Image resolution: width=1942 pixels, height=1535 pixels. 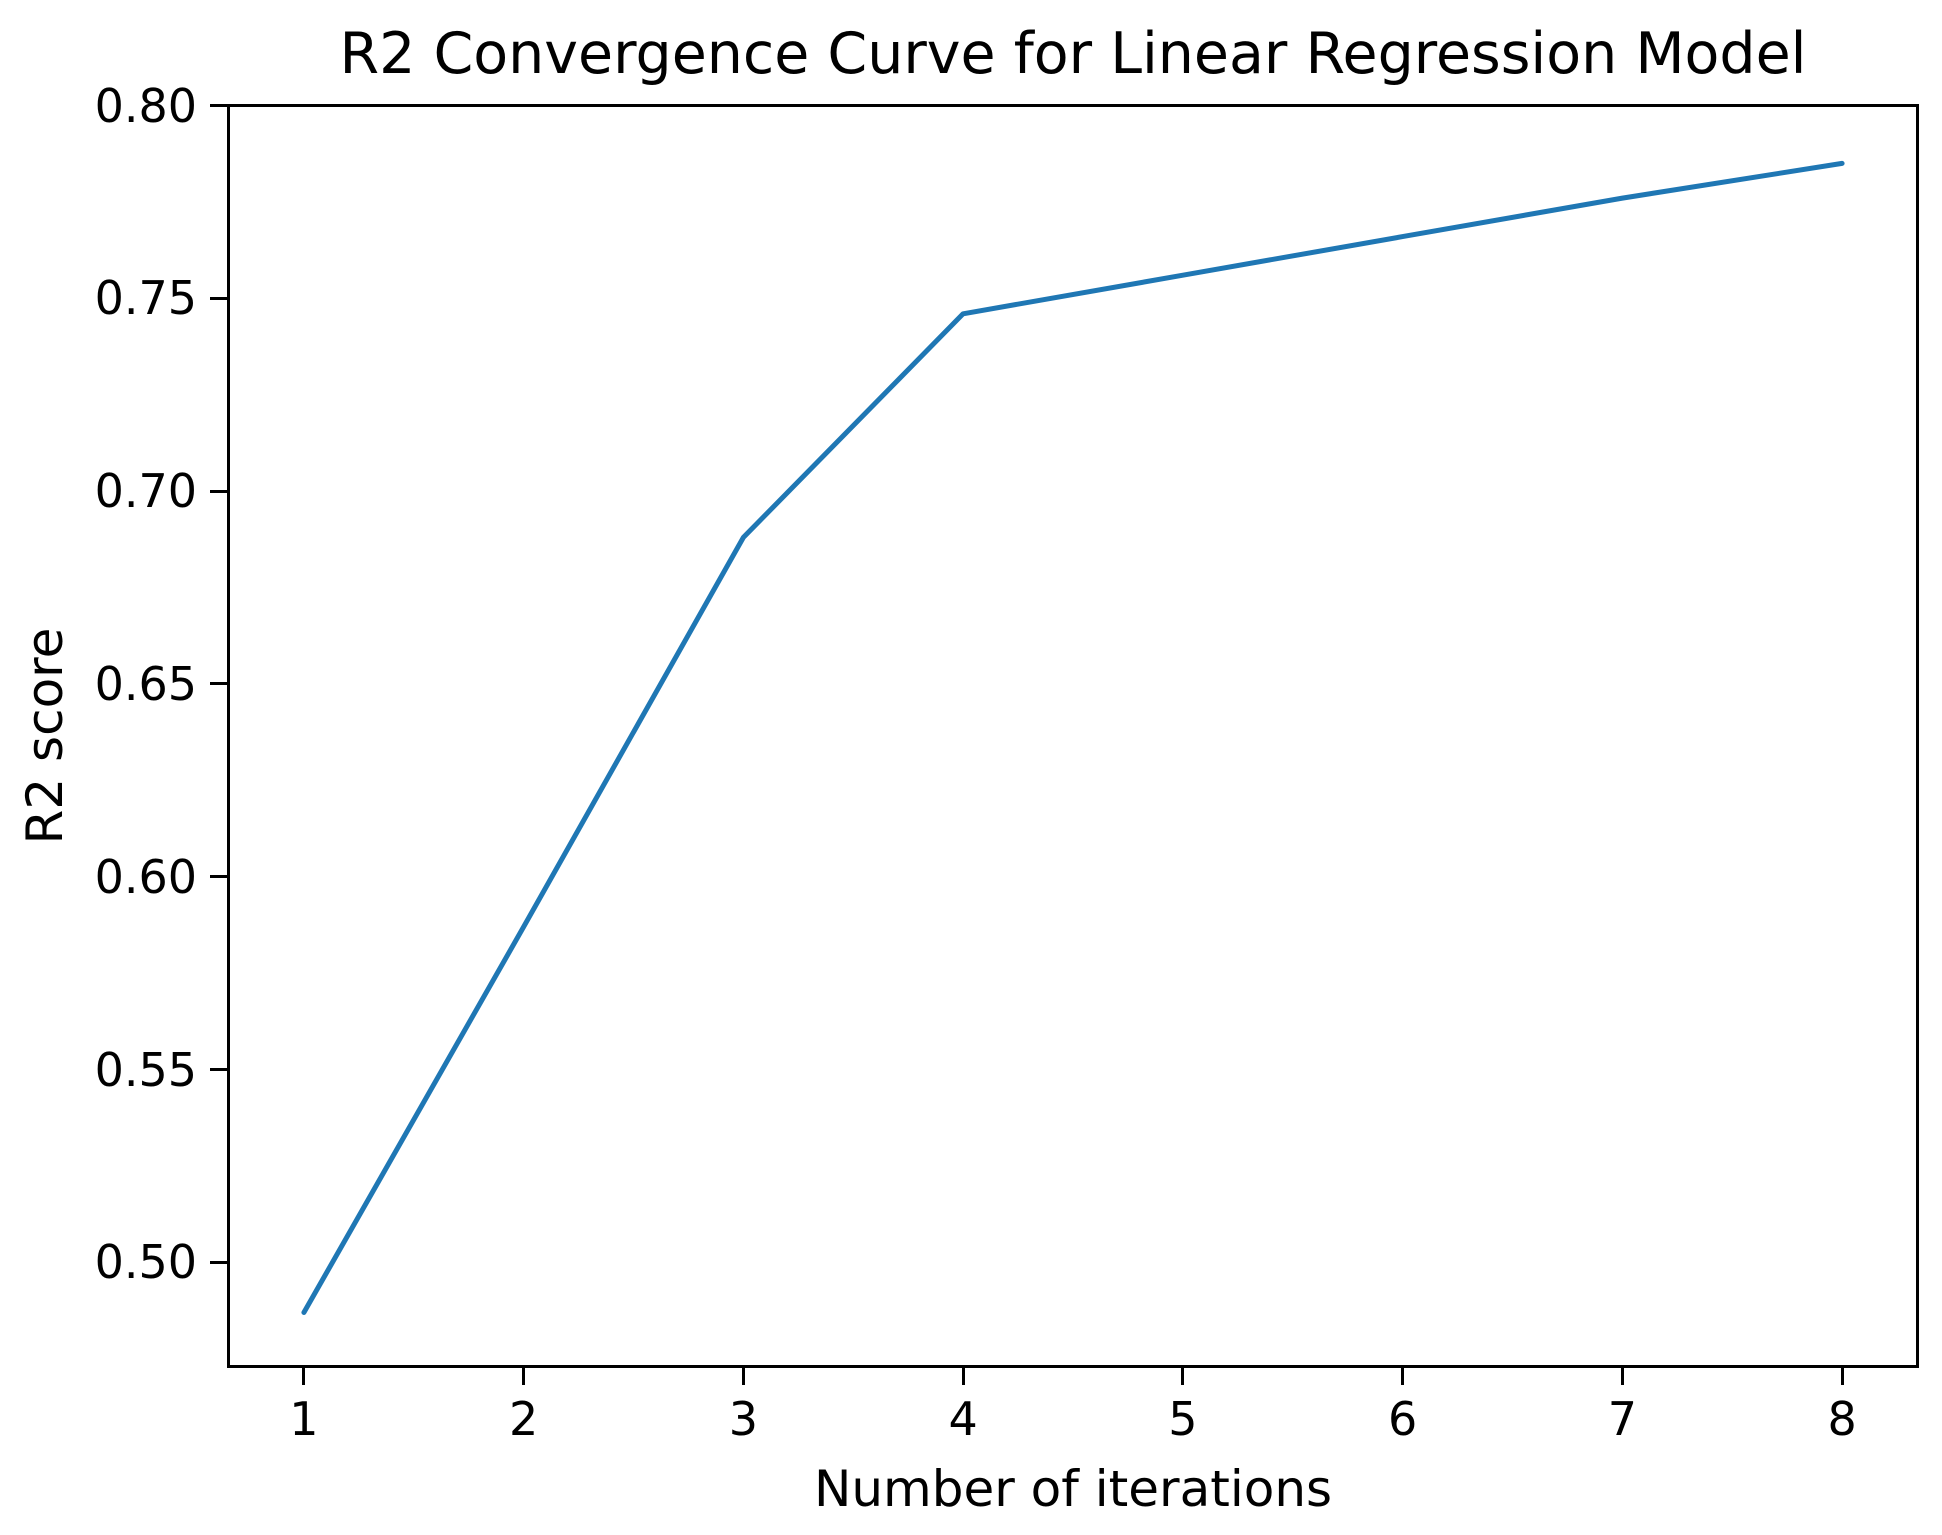 I want to click on y-tick-label: 0.80, so click(x=145, y=105).